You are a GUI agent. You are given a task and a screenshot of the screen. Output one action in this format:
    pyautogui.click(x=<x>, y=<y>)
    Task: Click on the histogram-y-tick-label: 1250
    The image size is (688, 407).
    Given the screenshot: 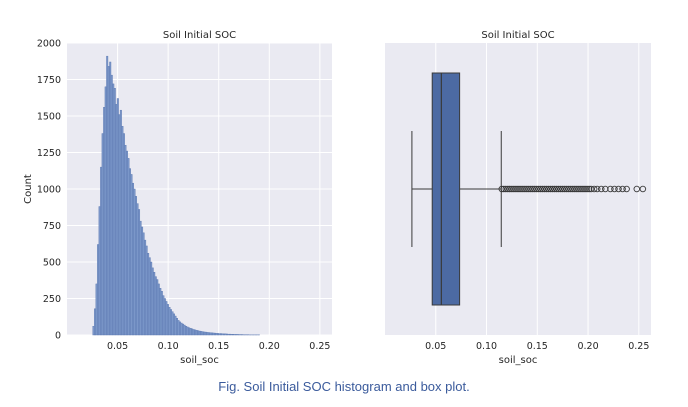 What is the action you would take?
    pyautogui.click(x=49, y=153)
    